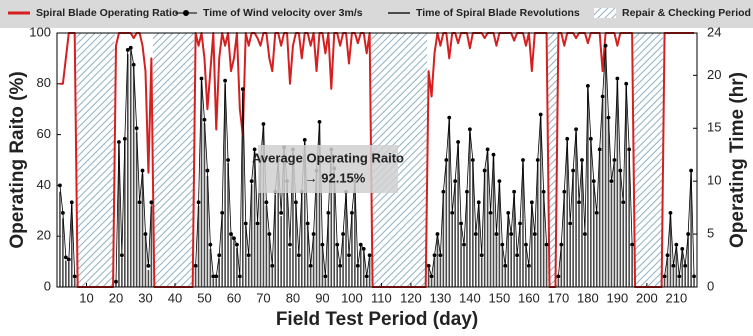  Describe the element at coordinates (498, 13) in the screenshot. I see `legend-label: Time of Spiral Blade Revolutions` at that location.